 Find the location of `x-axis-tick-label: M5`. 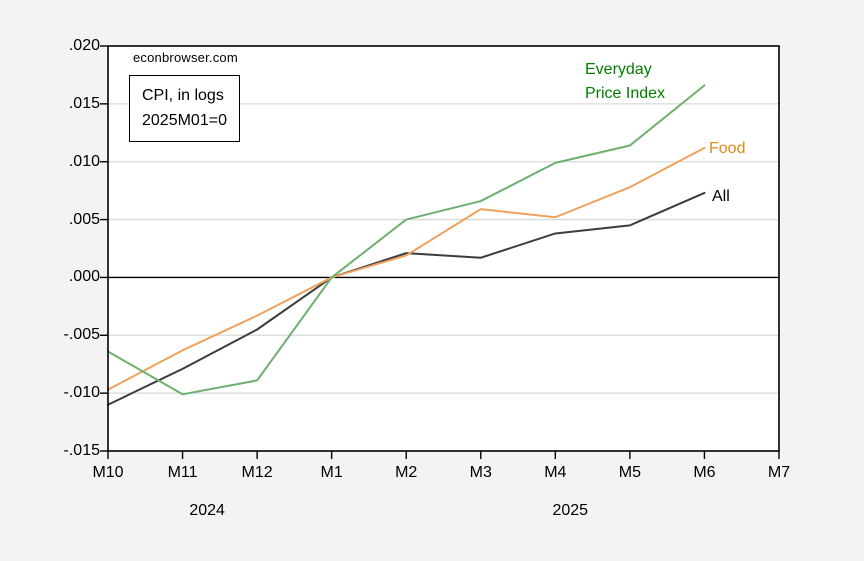

x-axis-tick-label: M5 is located at coordinates (629, 472).